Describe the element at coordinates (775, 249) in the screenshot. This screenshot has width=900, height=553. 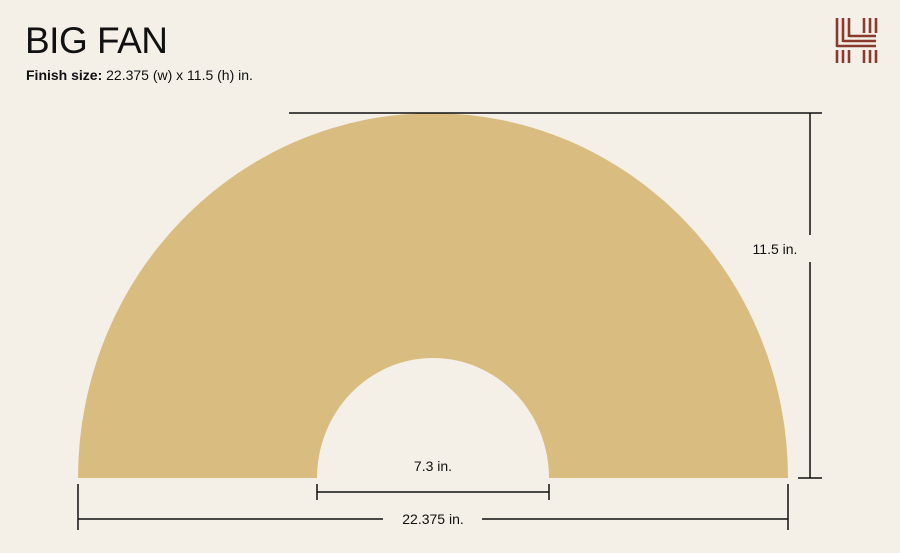
I see `height-label: 11.5 in.` at that location.